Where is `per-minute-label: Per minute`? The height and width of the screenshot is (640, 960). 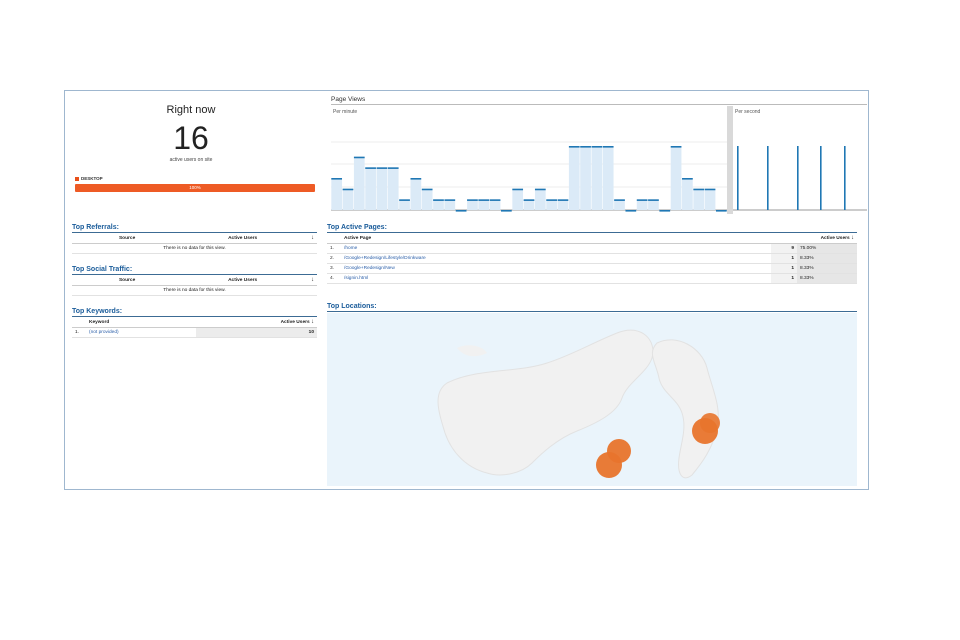
per-minute-label: Per minute is located at coordinates (345, 112).